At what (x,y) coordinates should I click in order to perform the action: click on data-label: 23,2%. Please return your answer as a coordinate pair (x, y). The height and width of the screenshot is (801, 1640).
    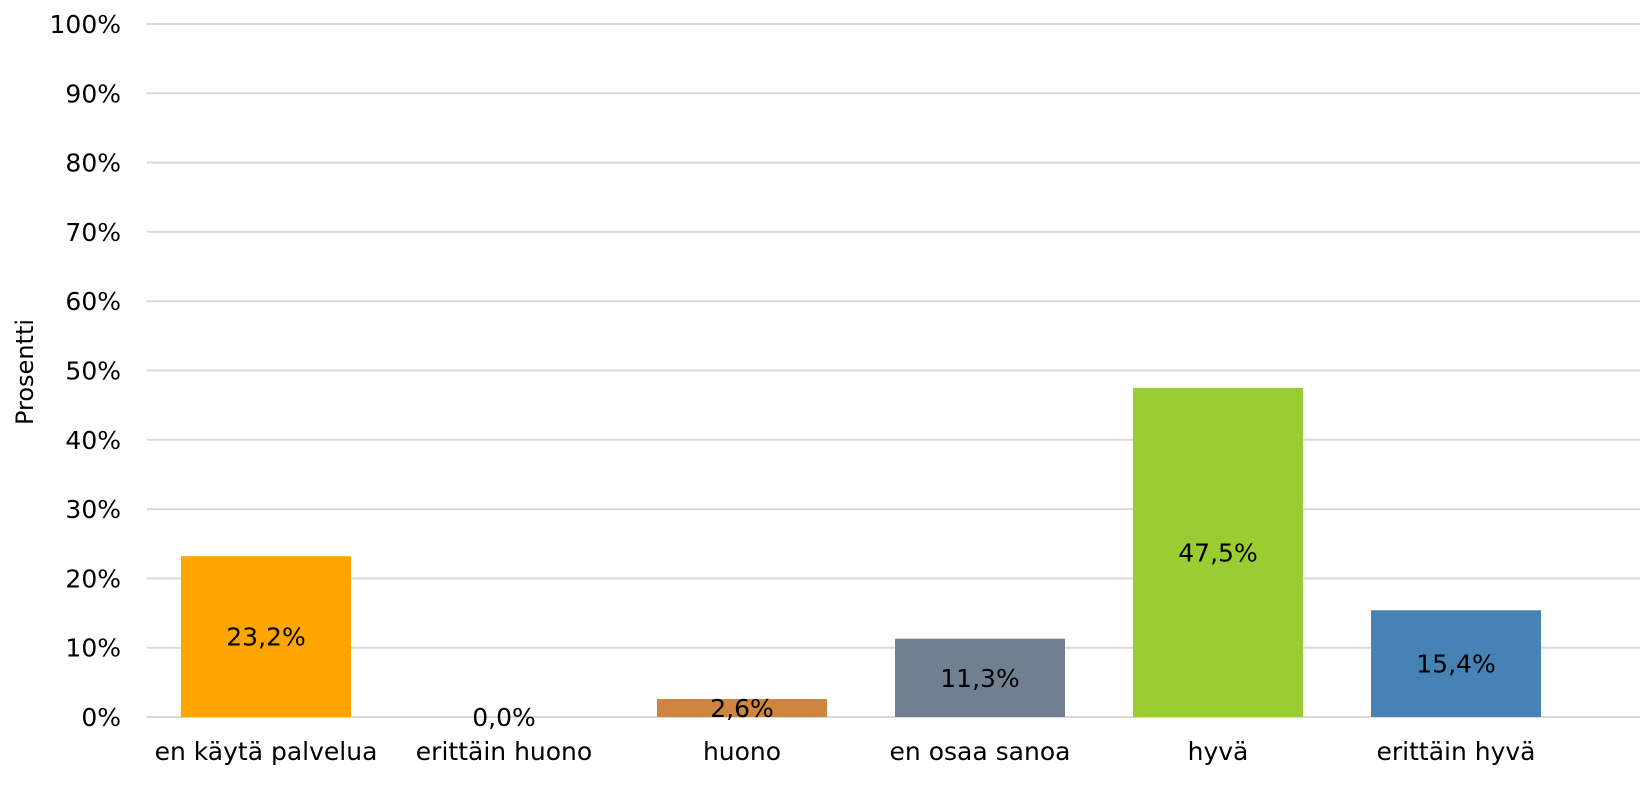
    Looking at the image, I should click on (265, 637).